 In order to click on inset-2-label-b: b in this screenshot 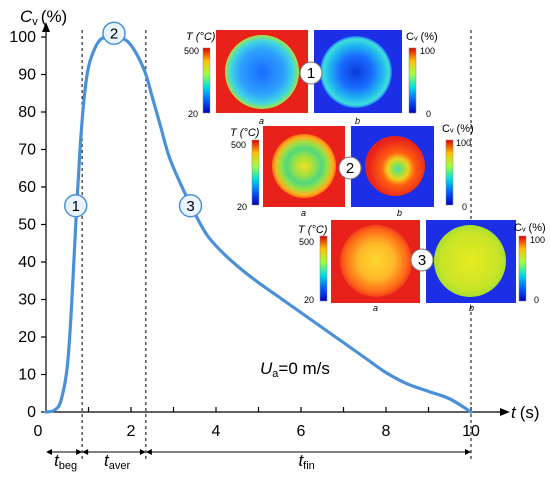, I will do `click(399, 213)`.